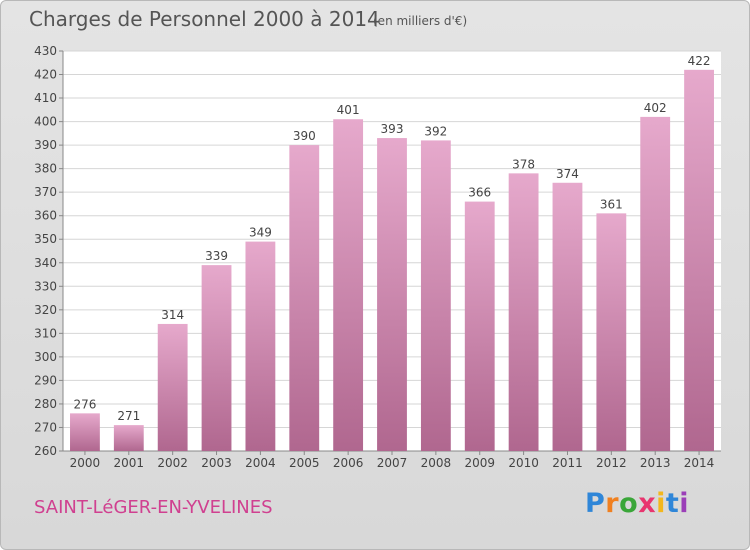  Describe the element at coordinates (45, 427) in the screenshot. I see `y-tick-label: 270` at that location.